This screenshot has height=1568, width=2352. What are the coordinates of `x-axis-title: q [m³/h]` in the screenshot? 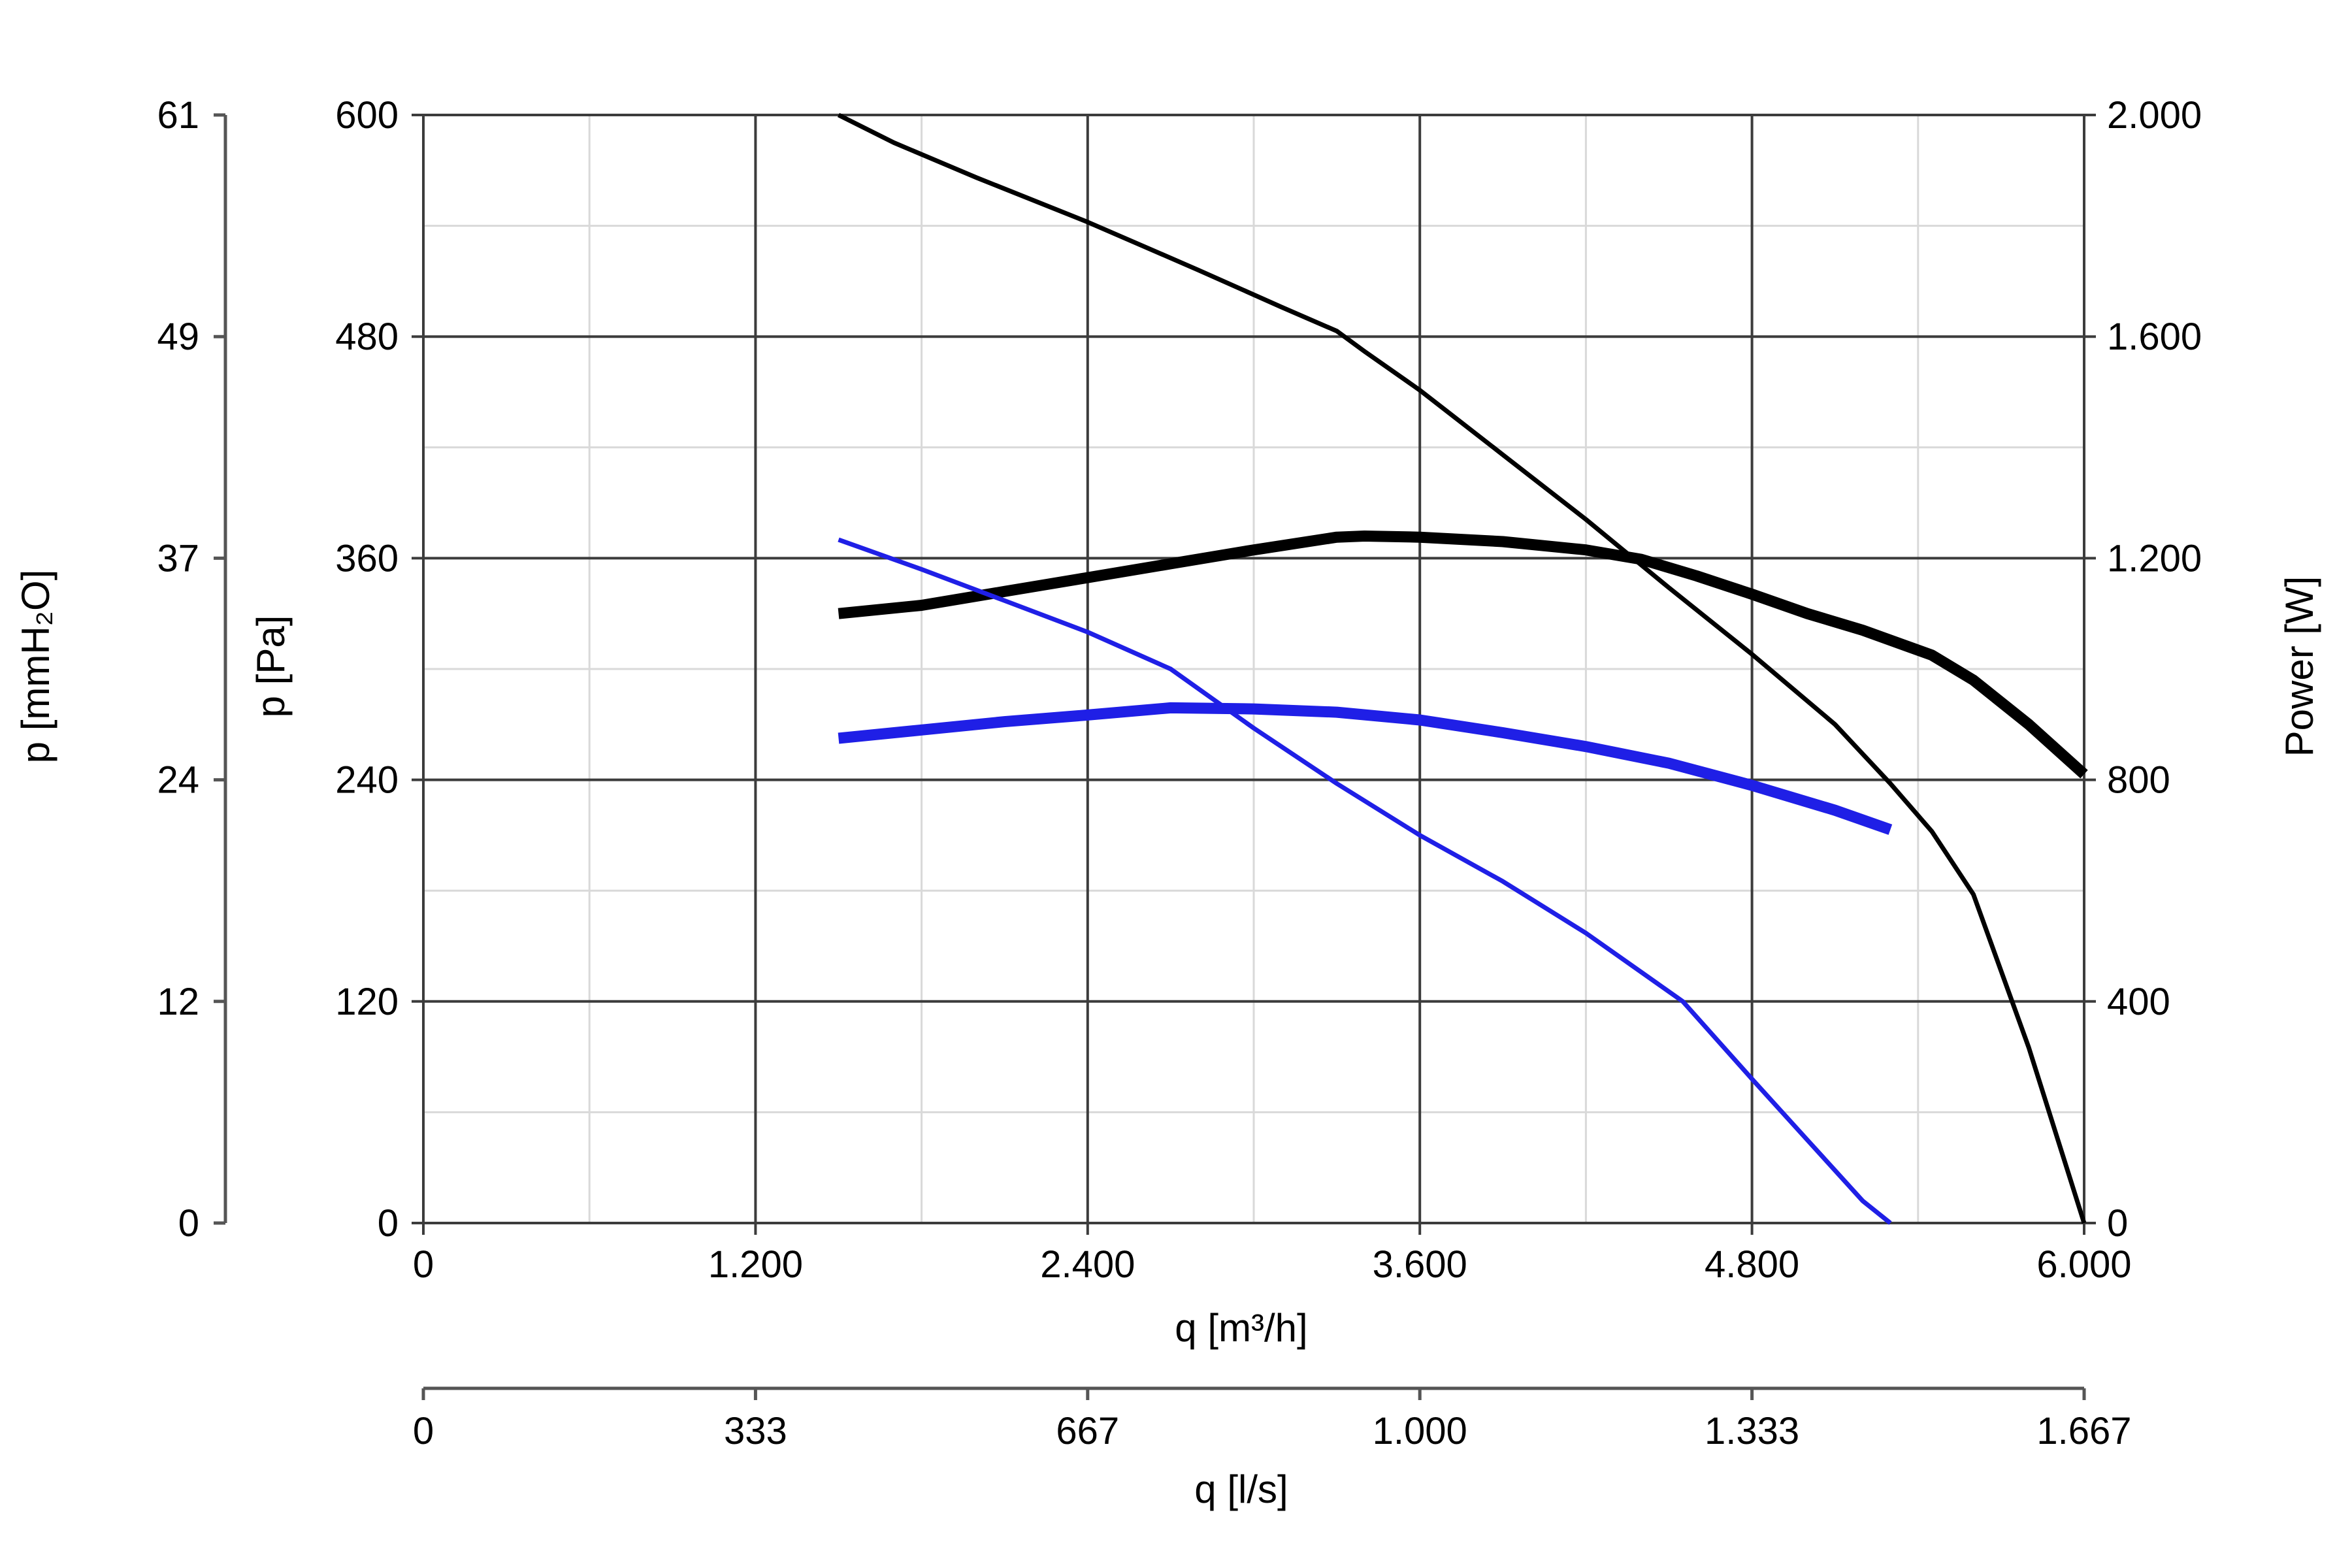 It's located at (1241, 1328).